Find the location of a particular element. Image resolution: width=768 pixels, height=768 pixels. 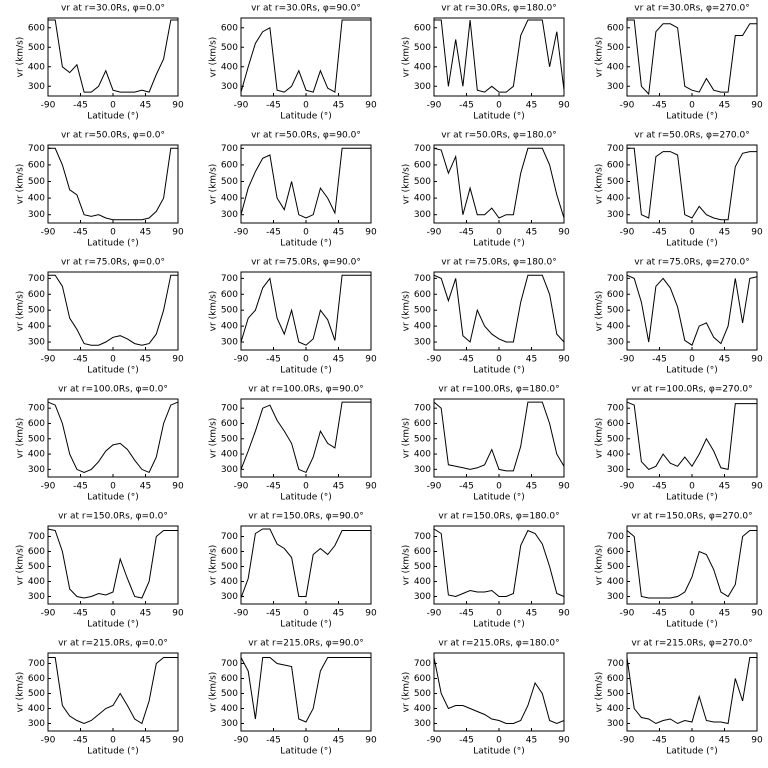

panel-title: vr at r=30.0Rs, φ=0.0° is located at coordinates (113, 9).